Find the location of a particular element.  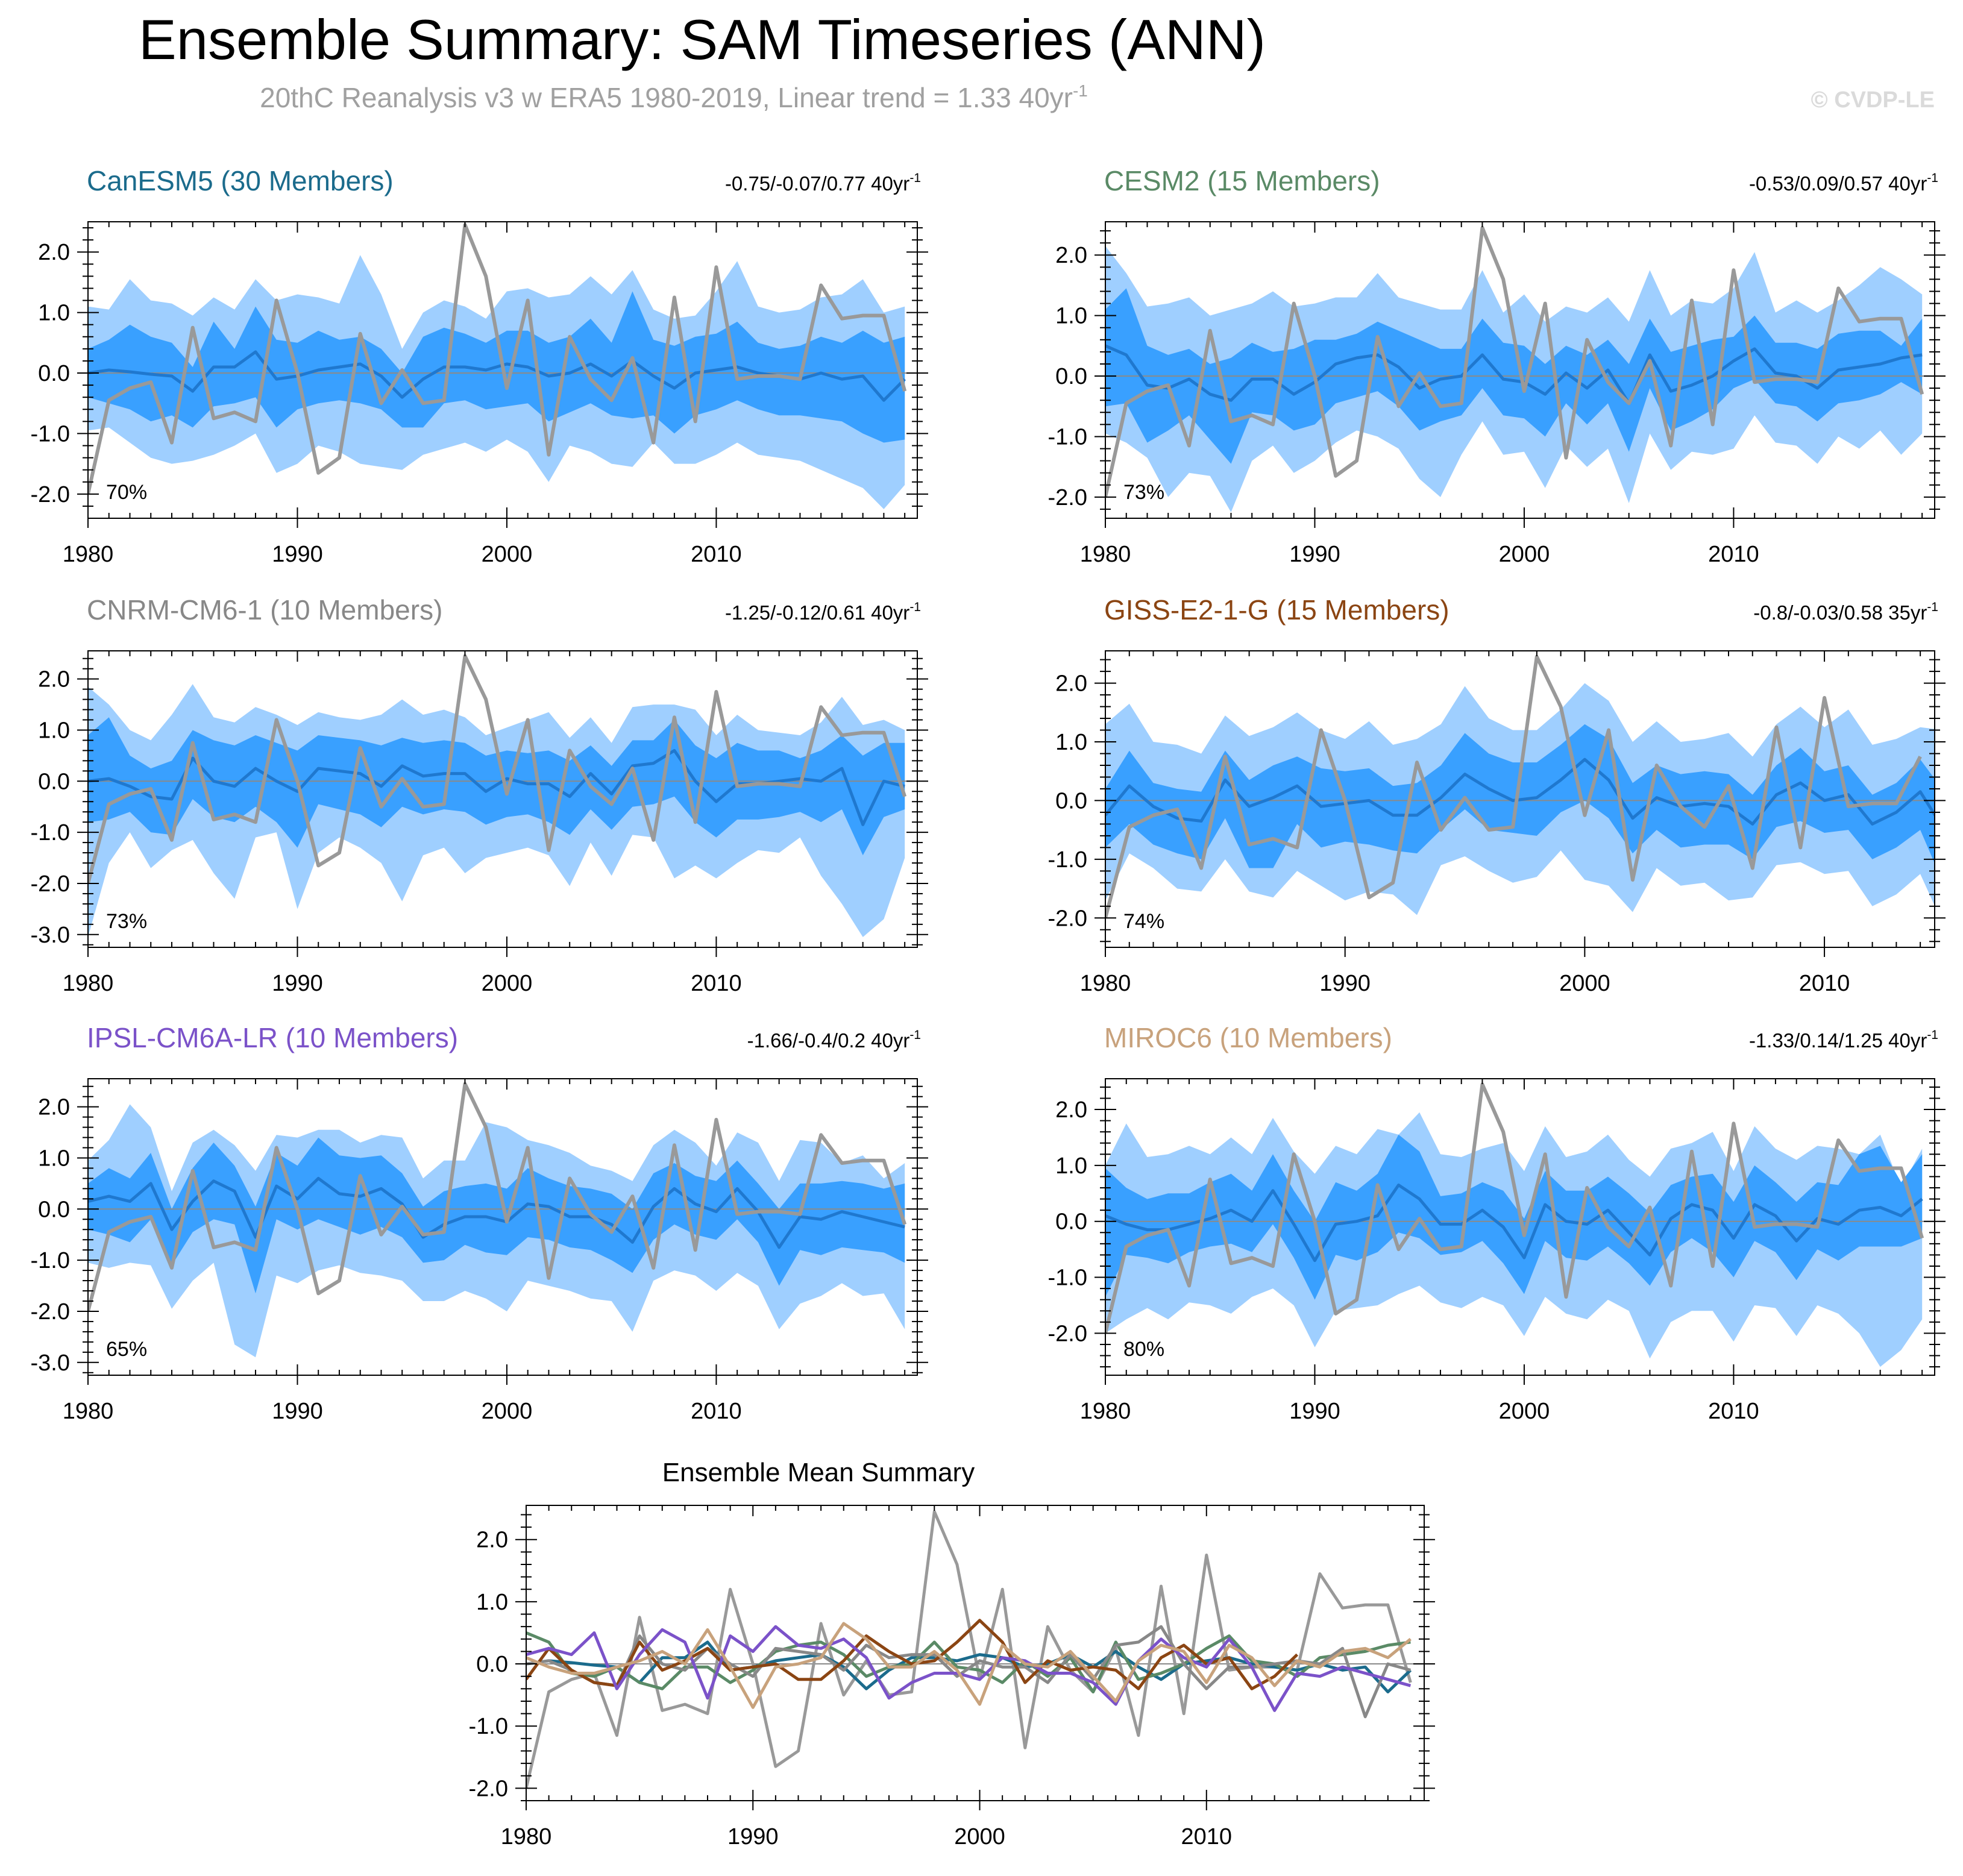

series-line-20thc-reanalysis-v3-w-era5 is located at coordinates (969, 1649).